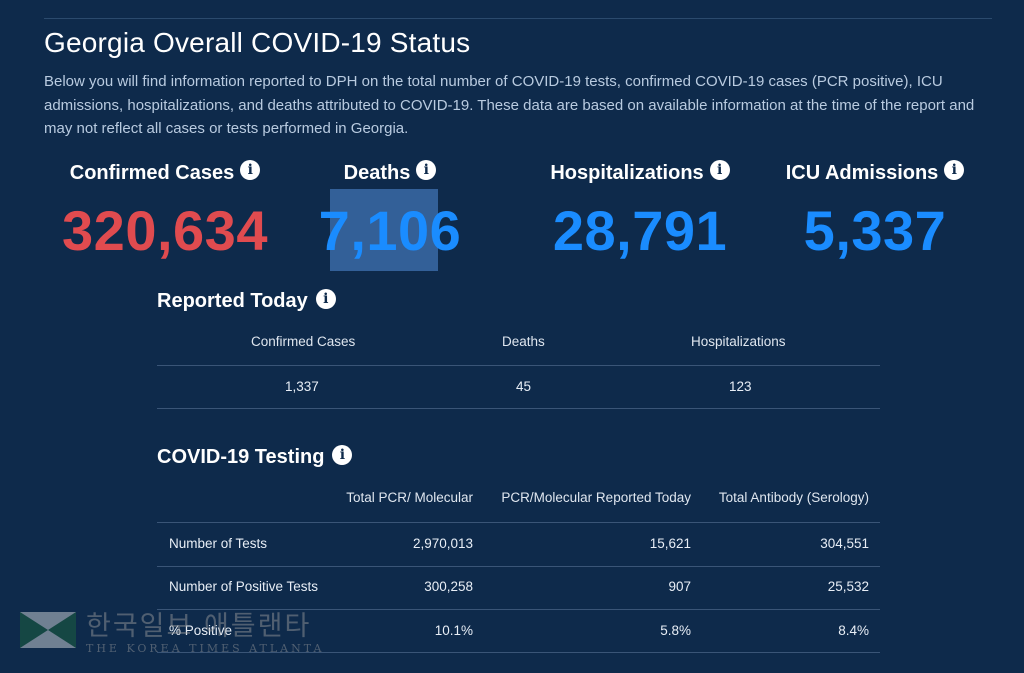 Image resolution: width=1024 pixels, height=673 pixels. Describe the element at coordinates (670, 543) in the screenshot. I see `table-cell: 15,621` at that location.